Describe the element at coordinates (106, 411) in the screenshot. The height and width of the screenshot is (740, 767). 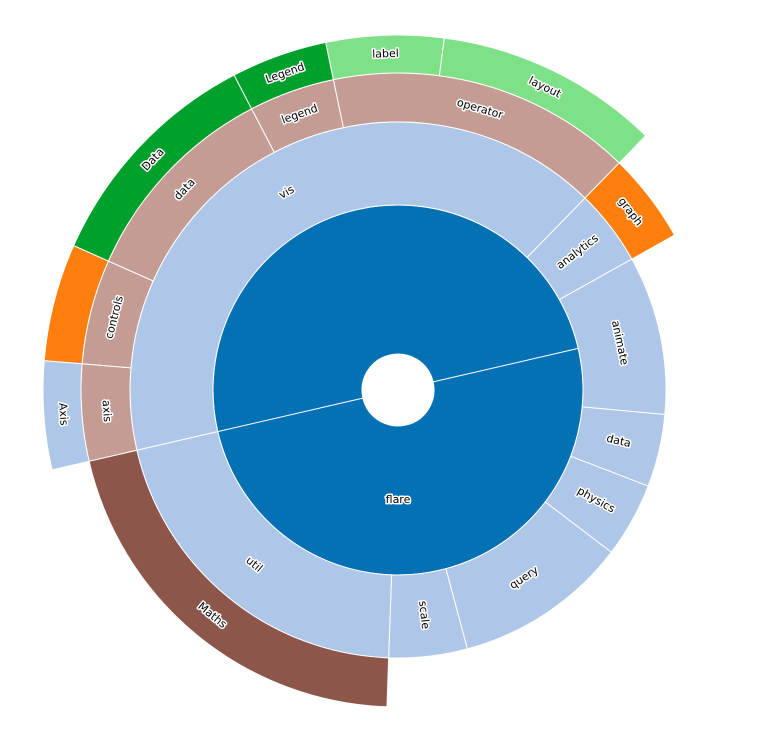
I see `label-axis: axis` at that location.